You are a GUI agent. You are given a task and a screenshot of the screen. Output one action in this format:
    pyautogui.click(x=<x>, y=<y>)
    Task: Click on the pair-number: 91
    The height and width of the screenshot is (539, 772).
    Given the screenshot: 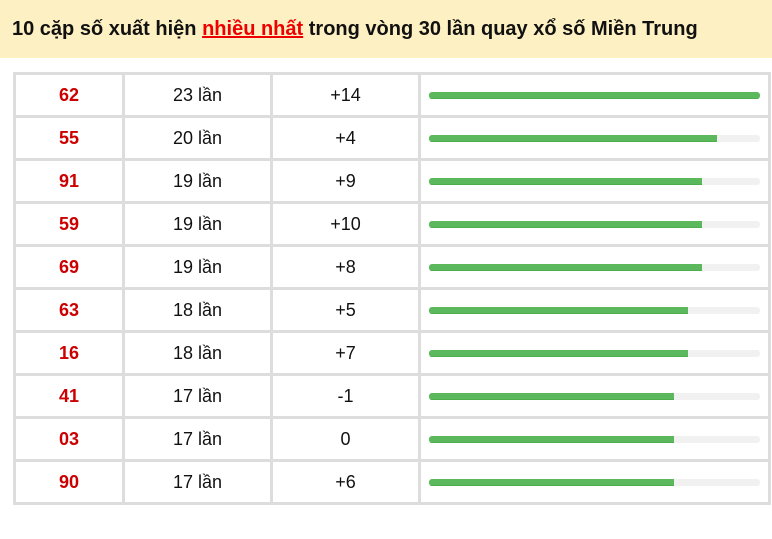 What is the action you would take?
    pyautogui.click(x=69, y=181)
    